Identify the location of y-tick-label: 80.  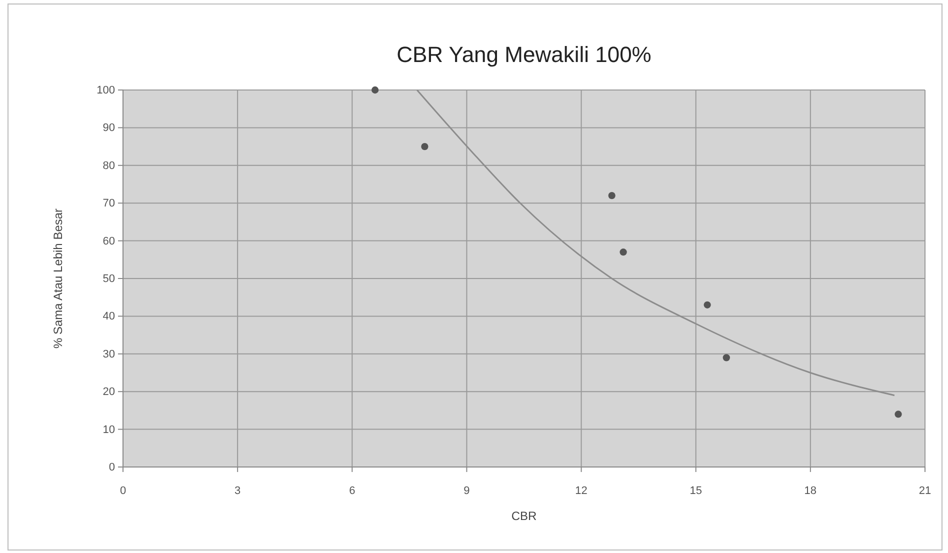
(108, 166).